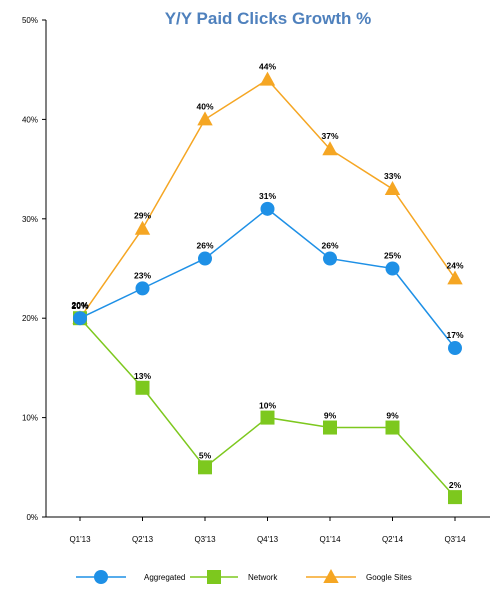 Image resolution: width=500 pixels, height=592 pixels. I want to click on legend-item-aggregated: Aggregated, so click(130, 577).